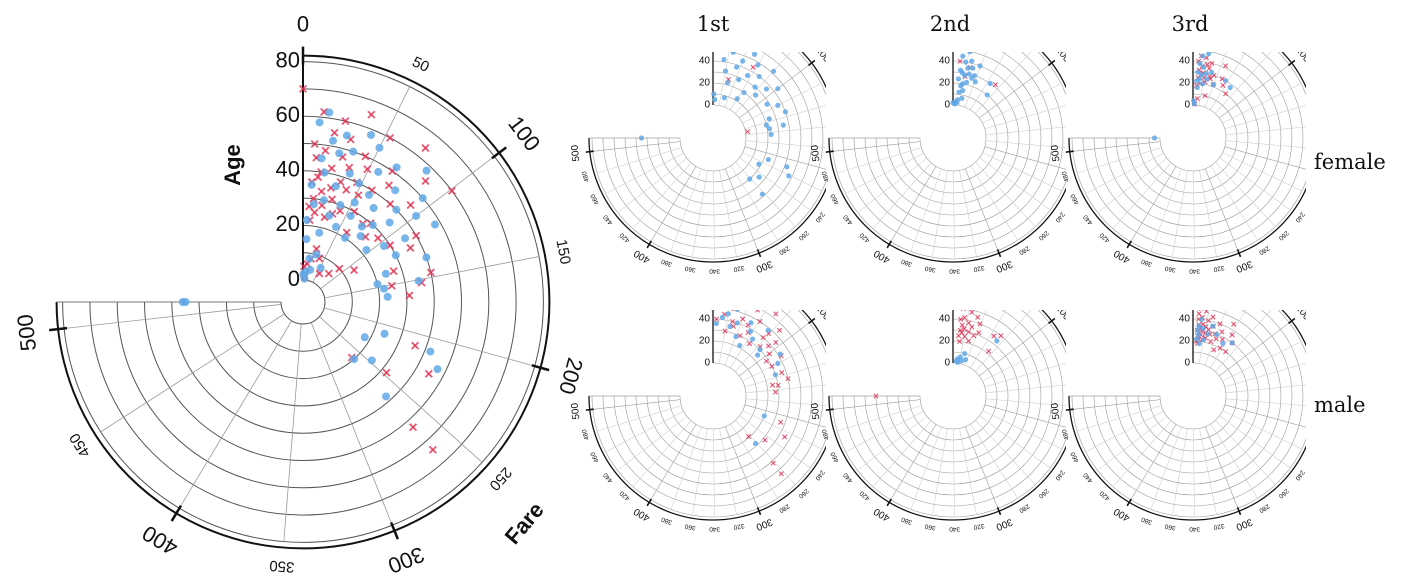 The width and height of the screenshot is (1403, 582). What do you see at coordinates (783, 508) in the screenshot?
I see `fare-tick-label: 280` at bounding box center [783, 508].